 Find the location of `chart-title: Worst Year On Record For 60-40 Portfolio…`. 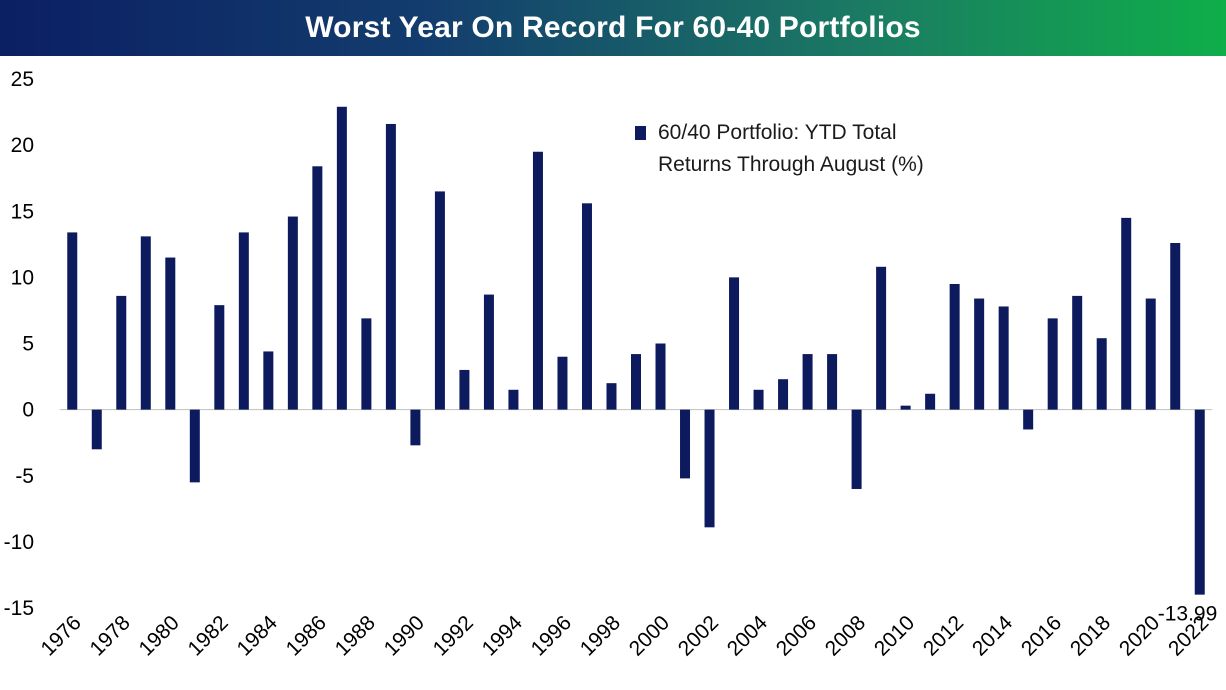

chart-title: Worst Year On Record For 60-40 Portfolio… is located at coordinates (613, 27).